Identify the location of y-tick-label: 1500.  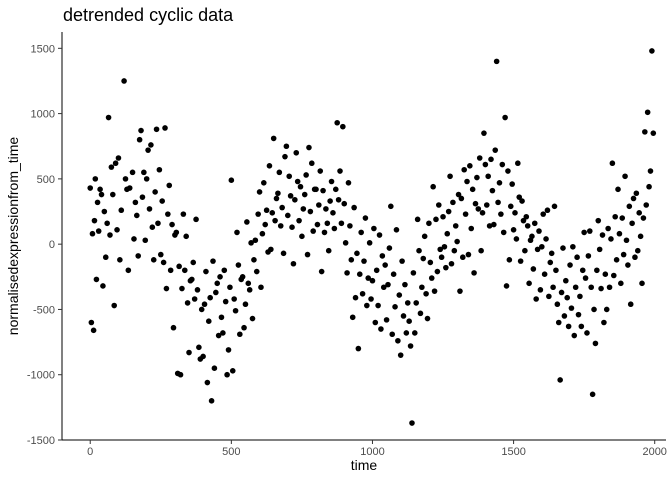
(43, 49).